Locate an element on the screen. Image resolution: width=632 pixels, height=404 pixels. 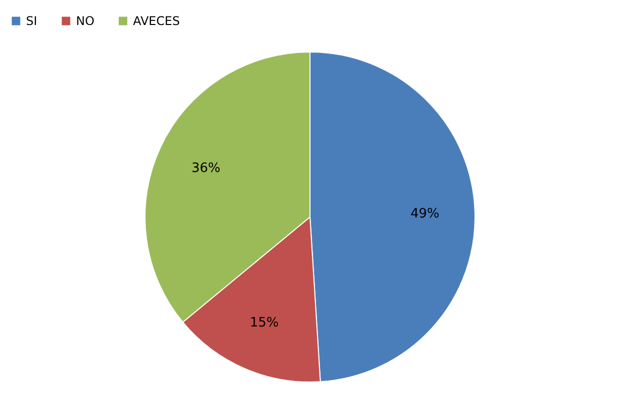
data-label: 49% is located at coordinates (425, 214).